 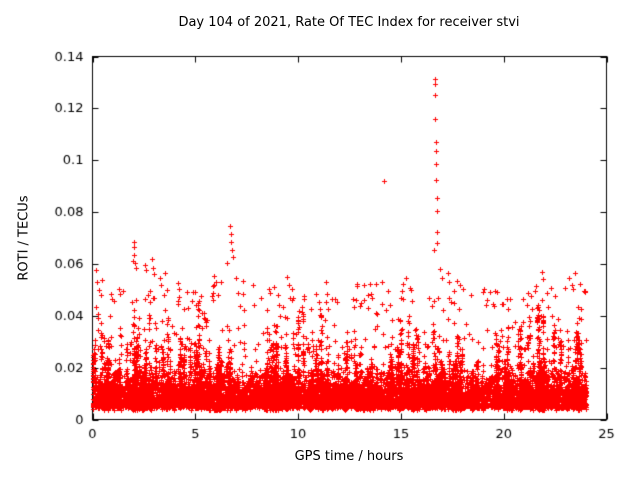 What do you see at coordinates (24, 238) in the screenshot?
I see `y-axis-label: ROTI / TECUs` at bounding box center [24, 238].